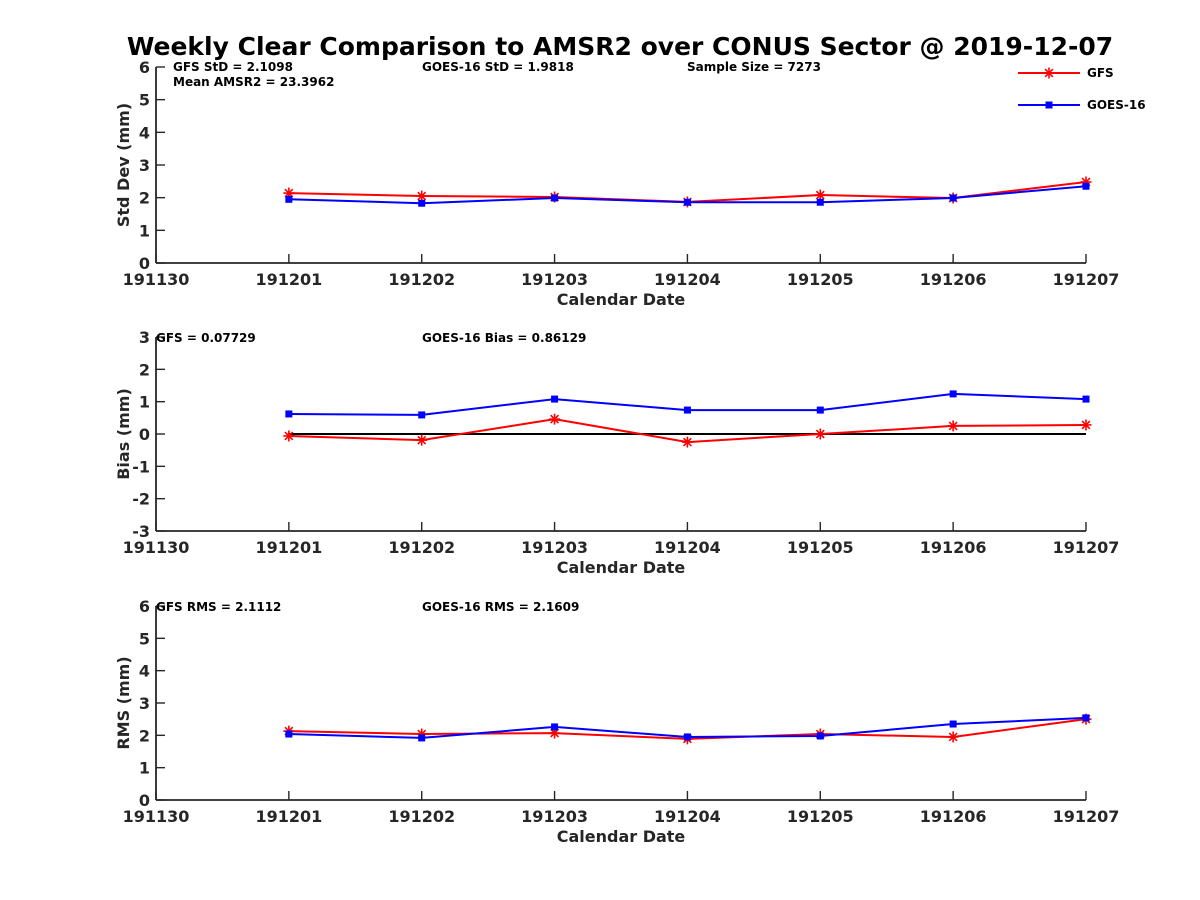  Describe the element at coordinates (141, 531) in the screenshot. I see `y-tick-label: -3` at that location.